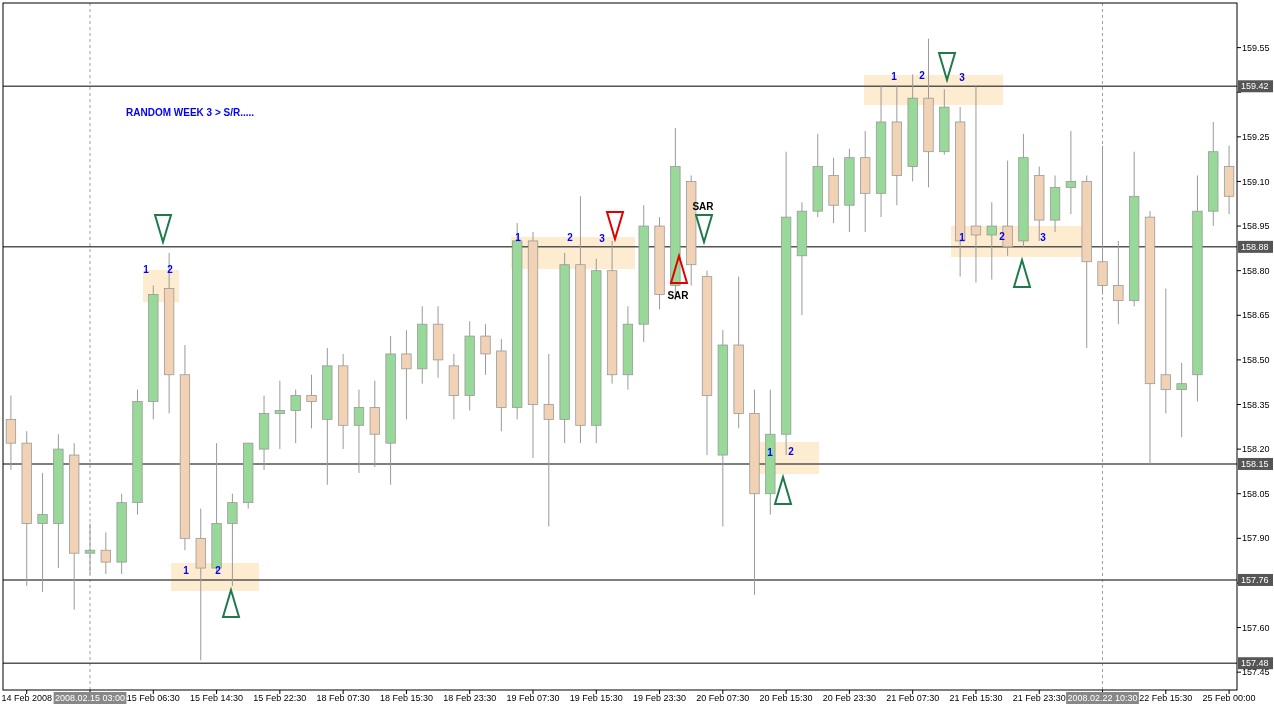 The height and width of the screenshot is (705, 1274). What do you see at coordinates (153, 698) in the screenshot?
I see `x-tick-label: 15 Feb 06:30` at bounding box center [153, 698].